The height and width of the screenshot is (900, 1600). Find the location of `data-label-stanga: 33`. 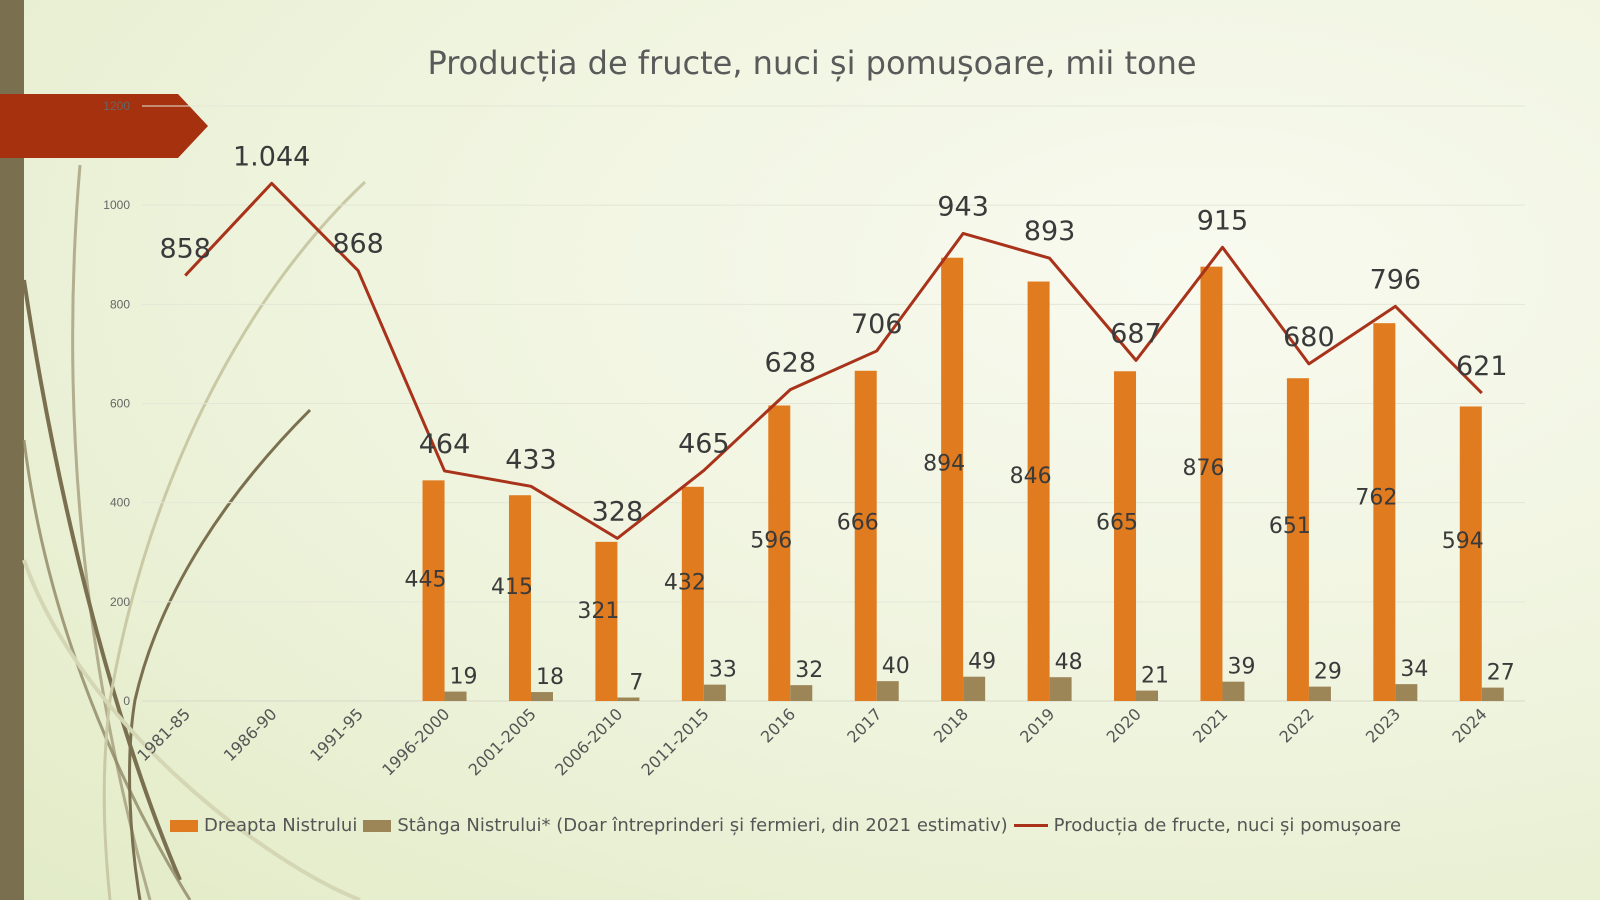

data-label-stanga: 33 is located at coordinates (723, 670).